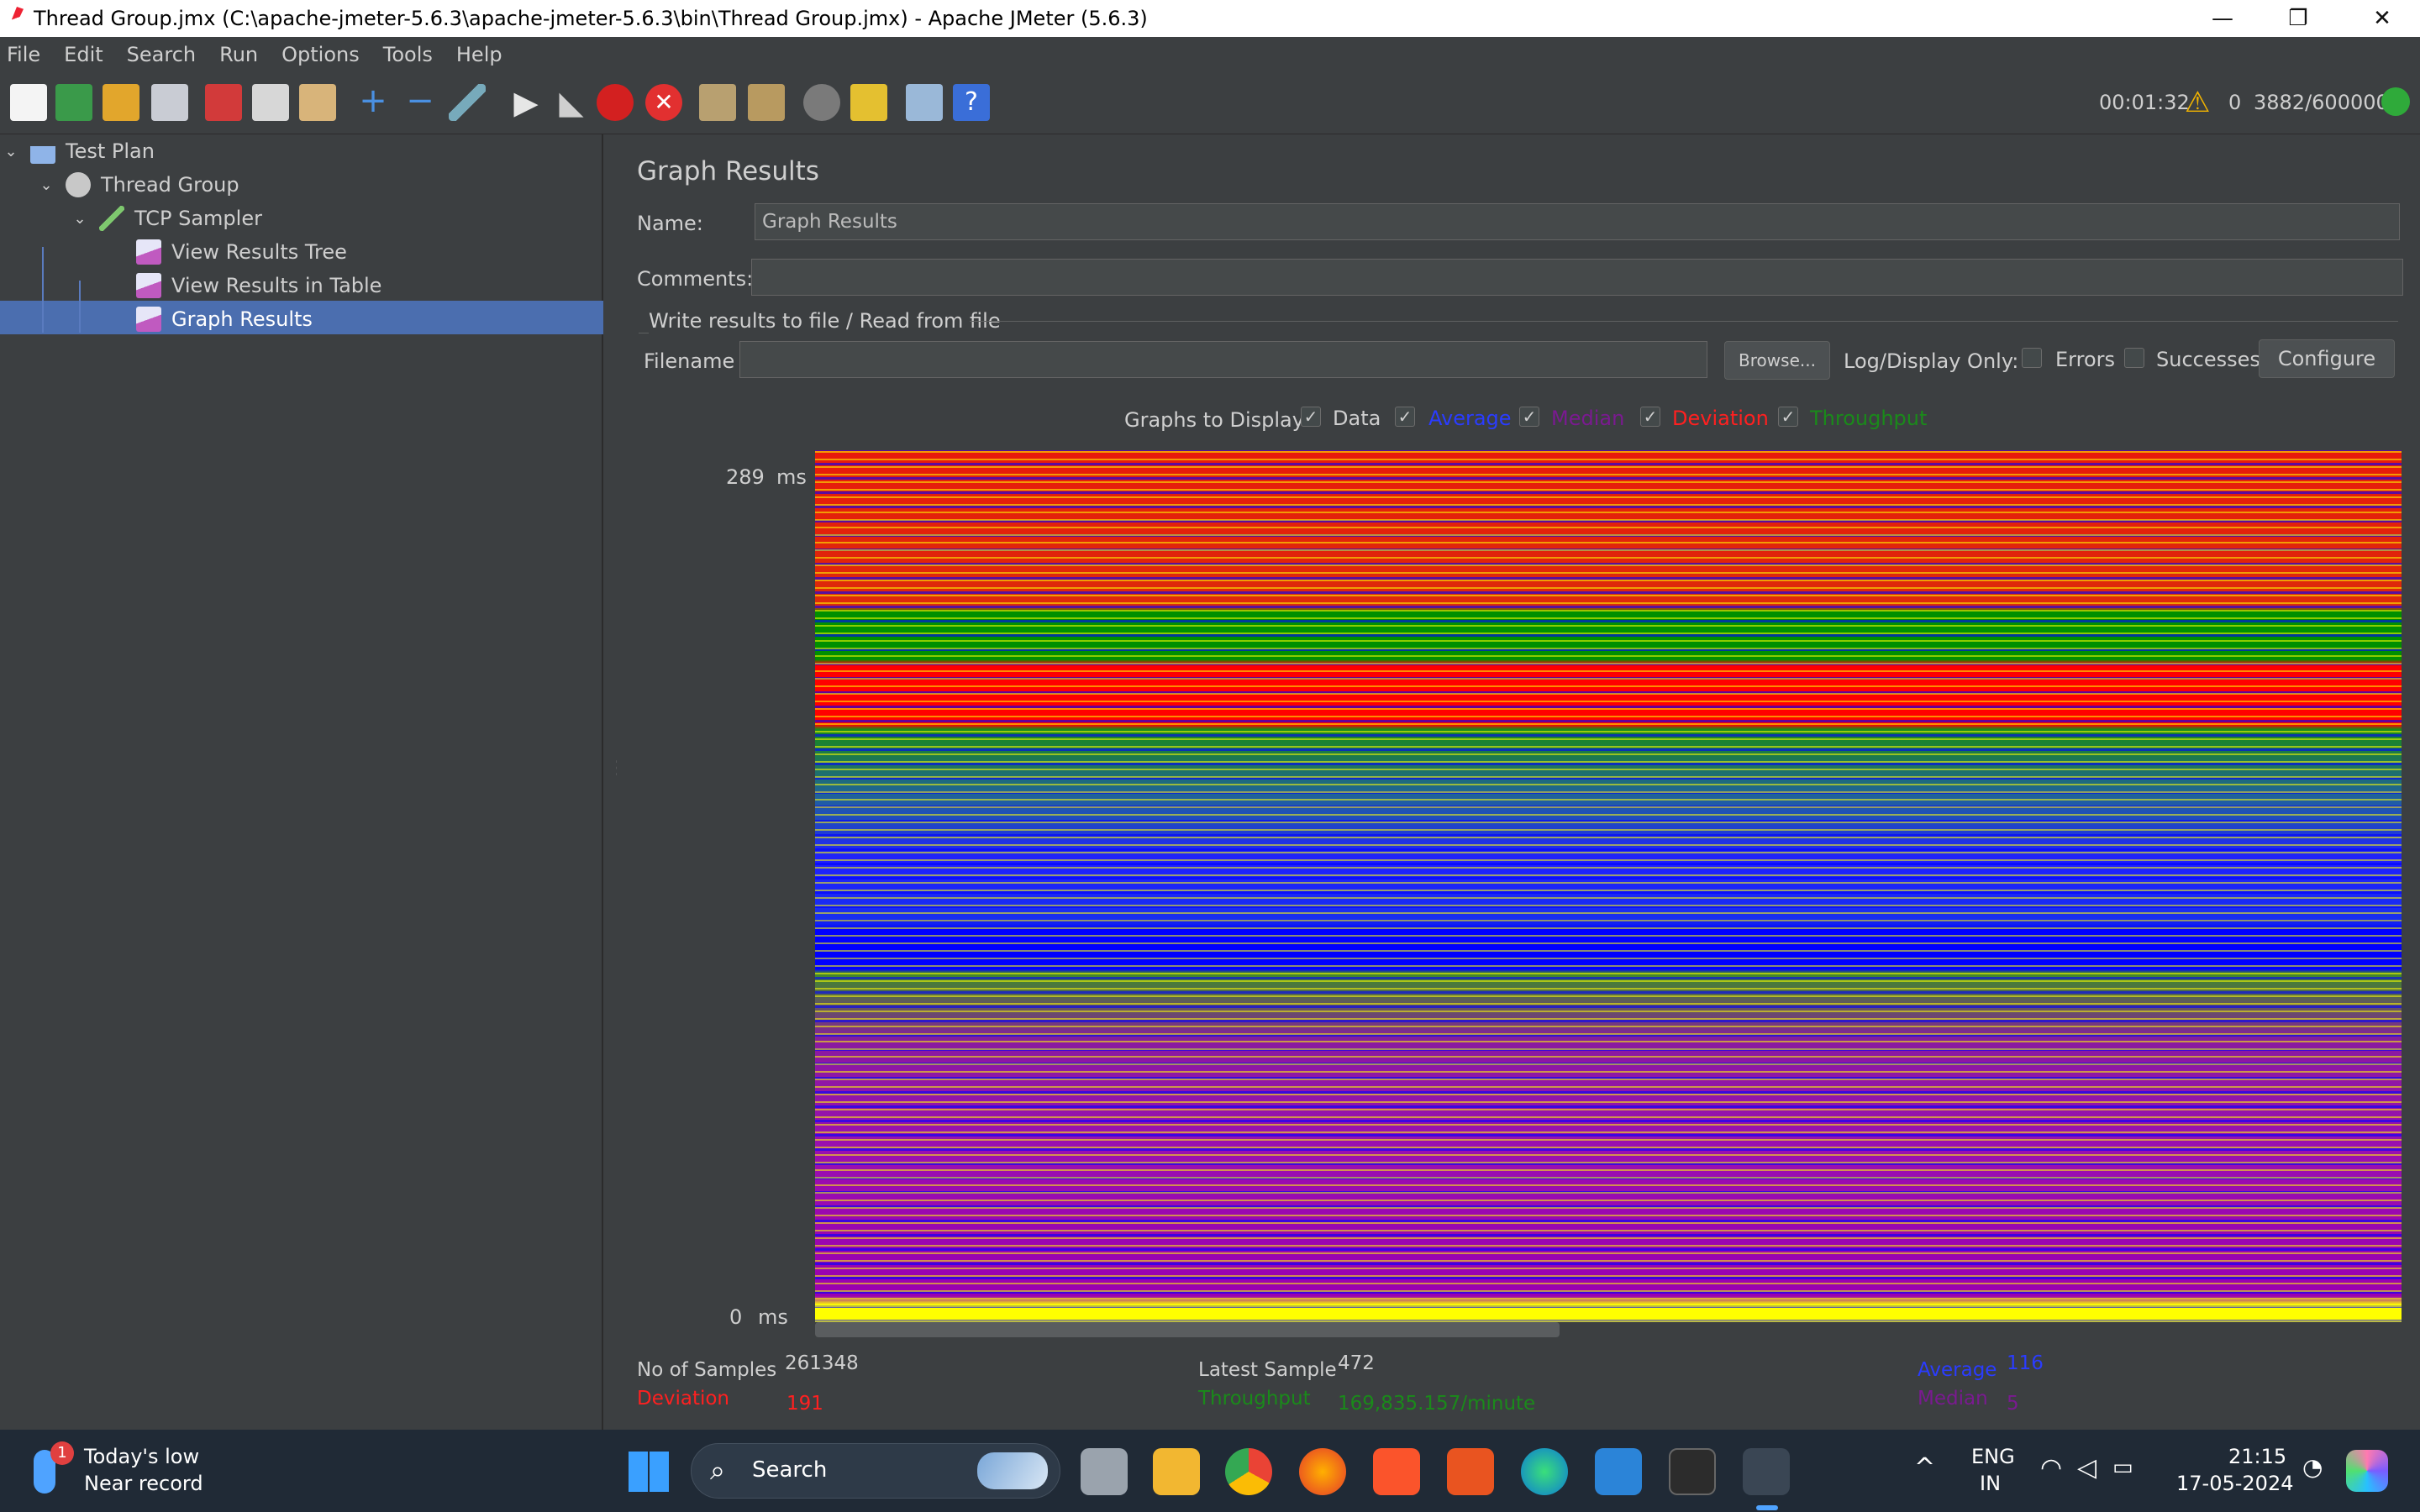 Image resolution: width=2420 pixels, height=1512 pixels. Describe the element at coordinates (766, 102) in the screenshot. I see `clear-all-icon` at that location.